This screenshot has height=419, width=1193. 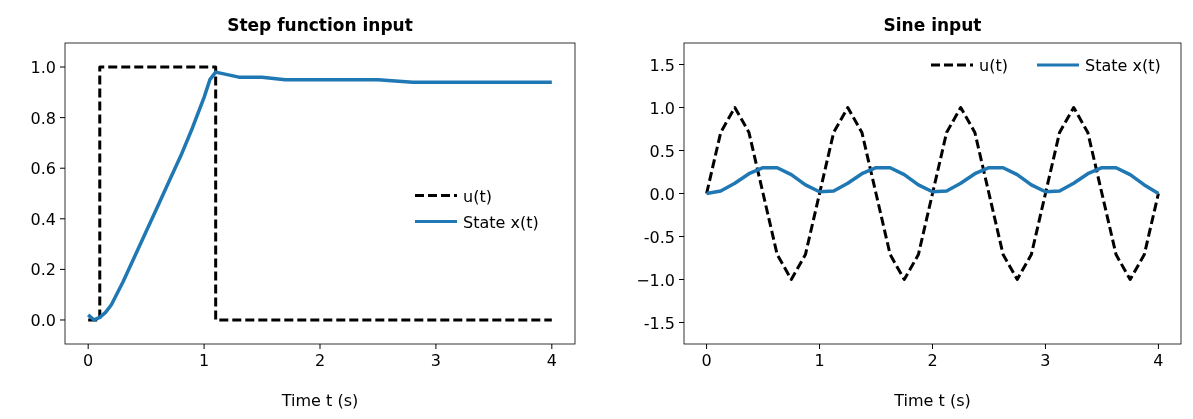 I want to click on chart-title: Sine input, so click(x=932, y=25).